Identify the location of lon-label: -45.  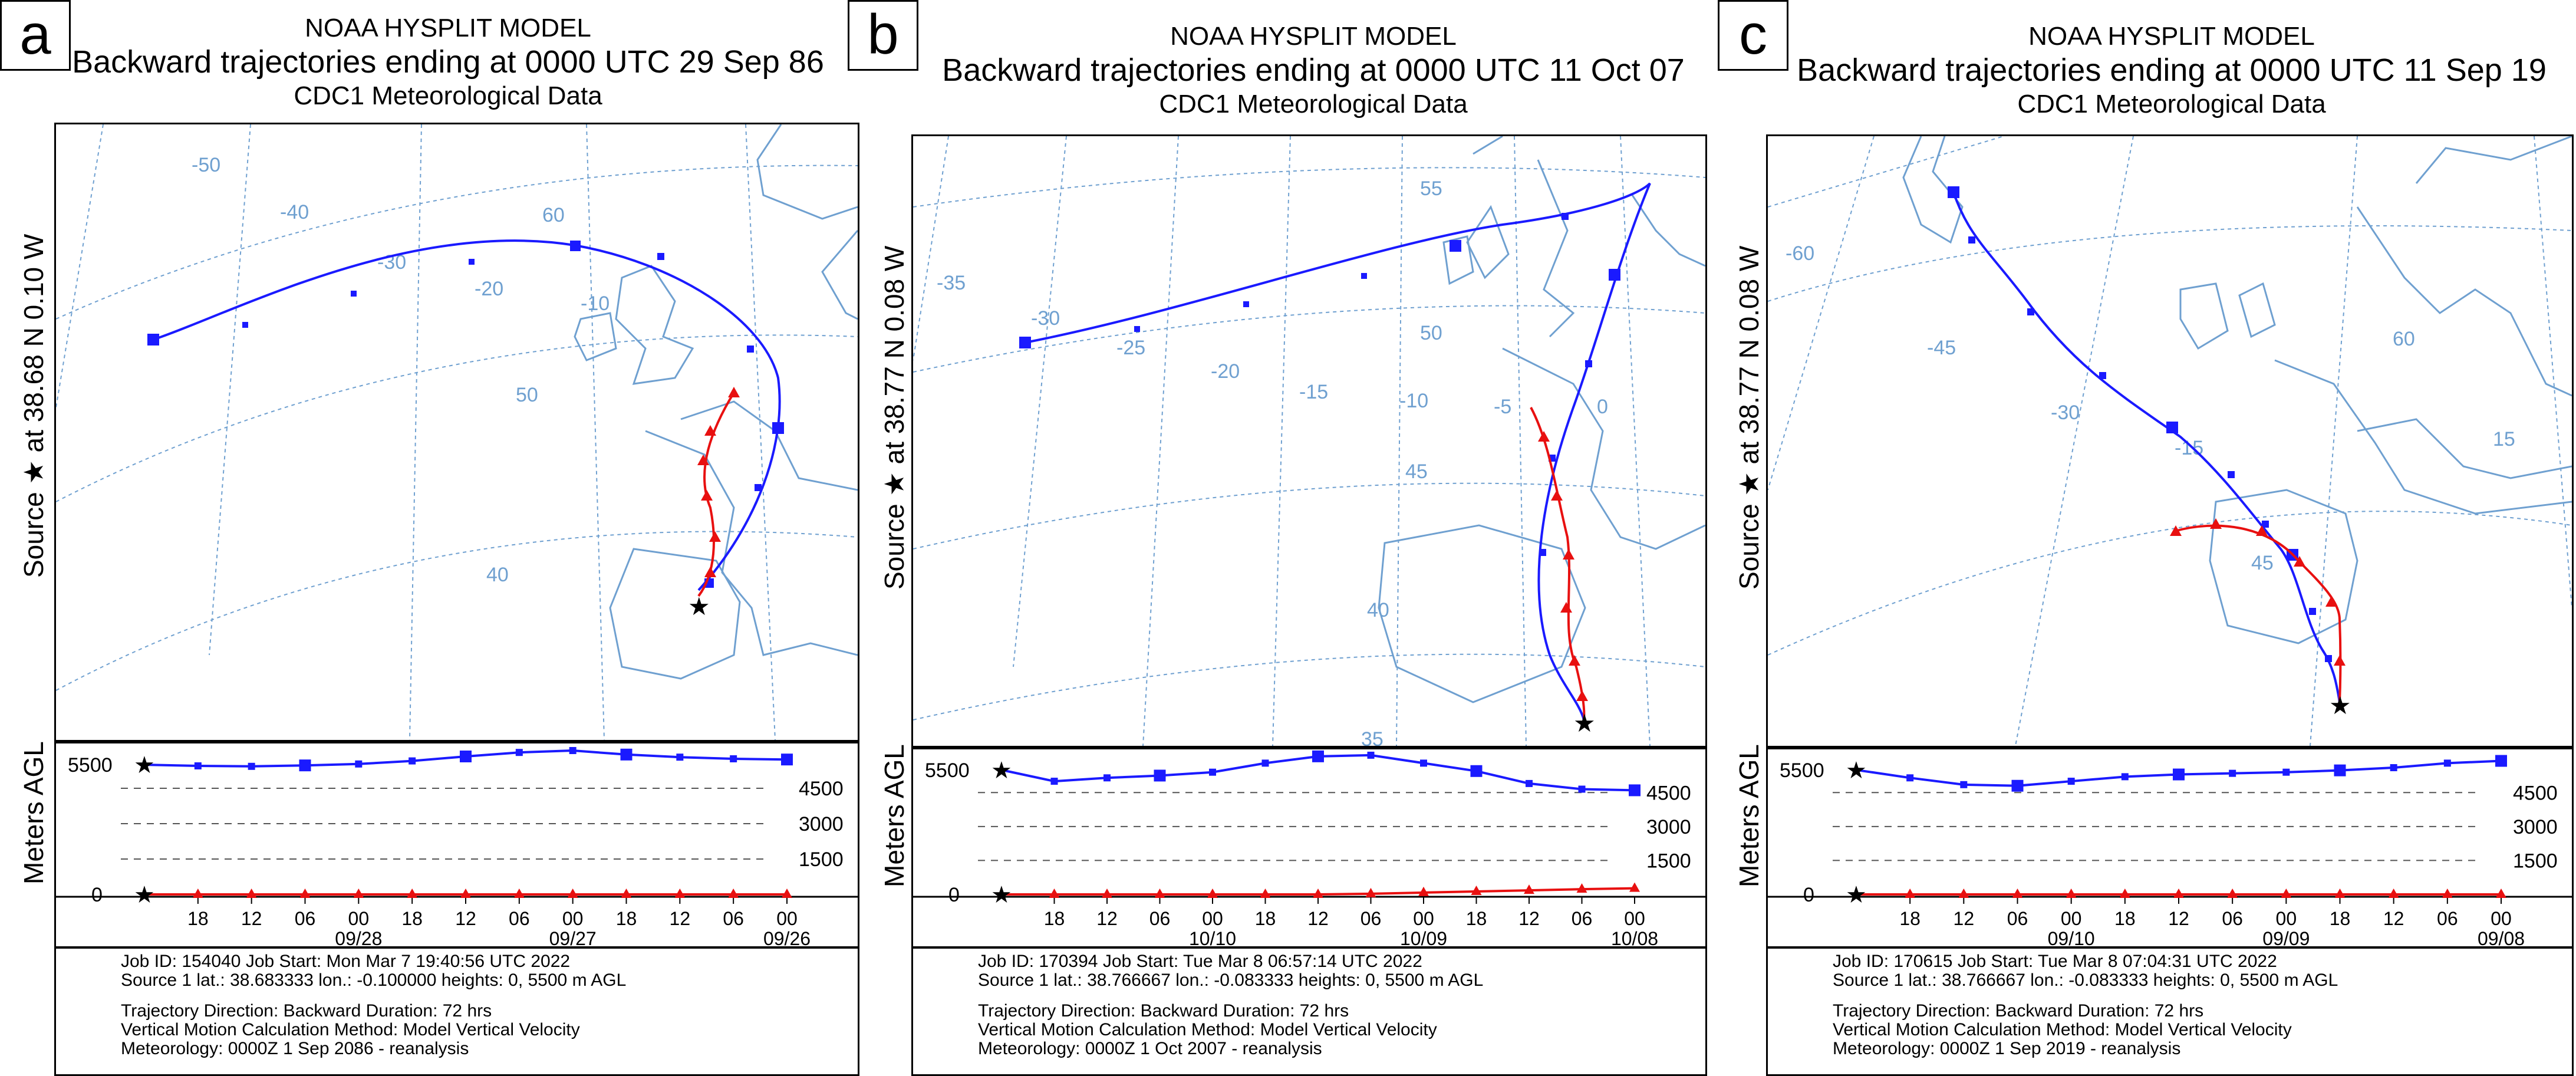
(1941, 348).